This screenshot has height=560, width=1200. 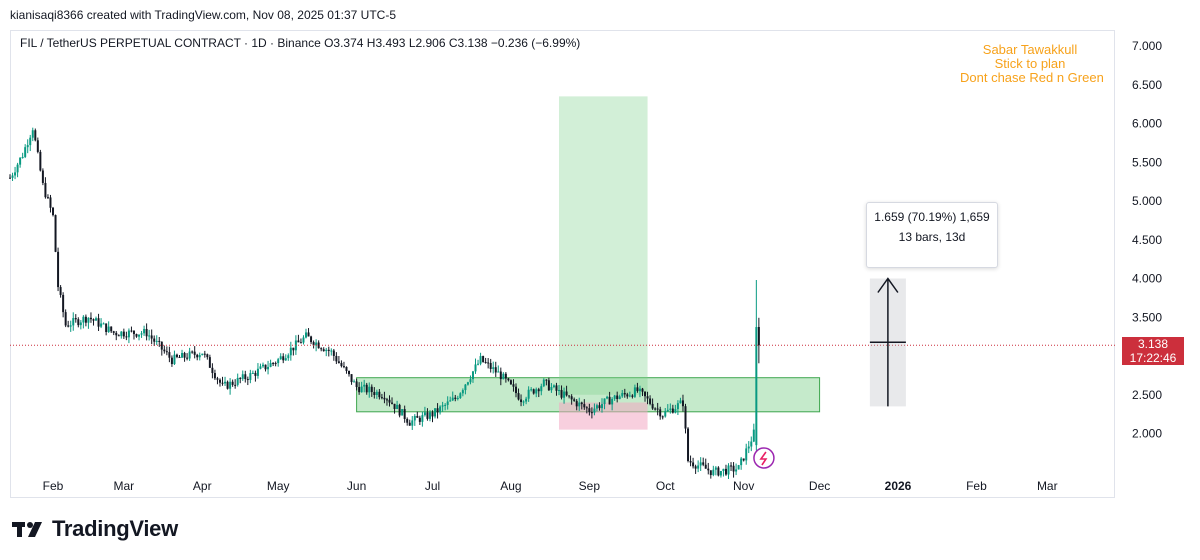 I want to click on y-tick-label: 2.500, so click(x=1147, y=395).